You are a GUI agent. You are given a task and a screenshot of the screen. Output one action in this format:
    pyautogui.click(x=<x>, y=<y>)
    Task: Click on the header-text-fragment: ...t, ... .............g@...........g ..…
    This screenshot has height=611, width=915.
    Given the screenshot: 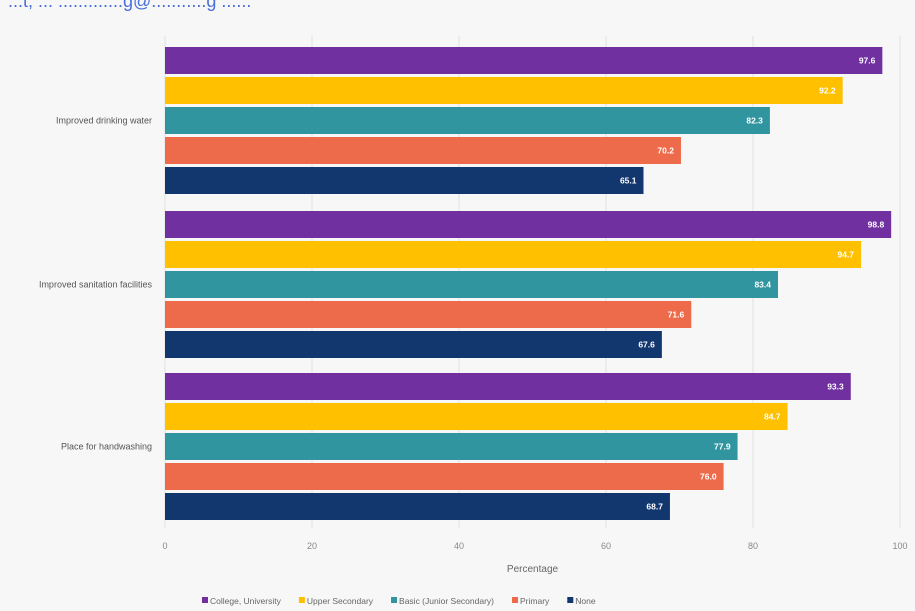 What is the action you would take?
    pyautogui.click(x=457, y=7)
    